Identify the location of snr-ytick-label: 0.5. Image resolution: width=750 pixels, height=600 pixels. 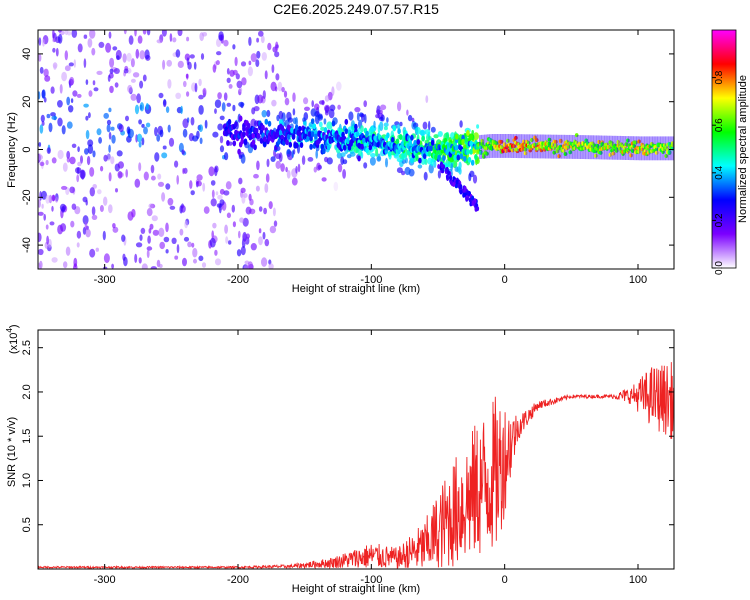
(27, 524).